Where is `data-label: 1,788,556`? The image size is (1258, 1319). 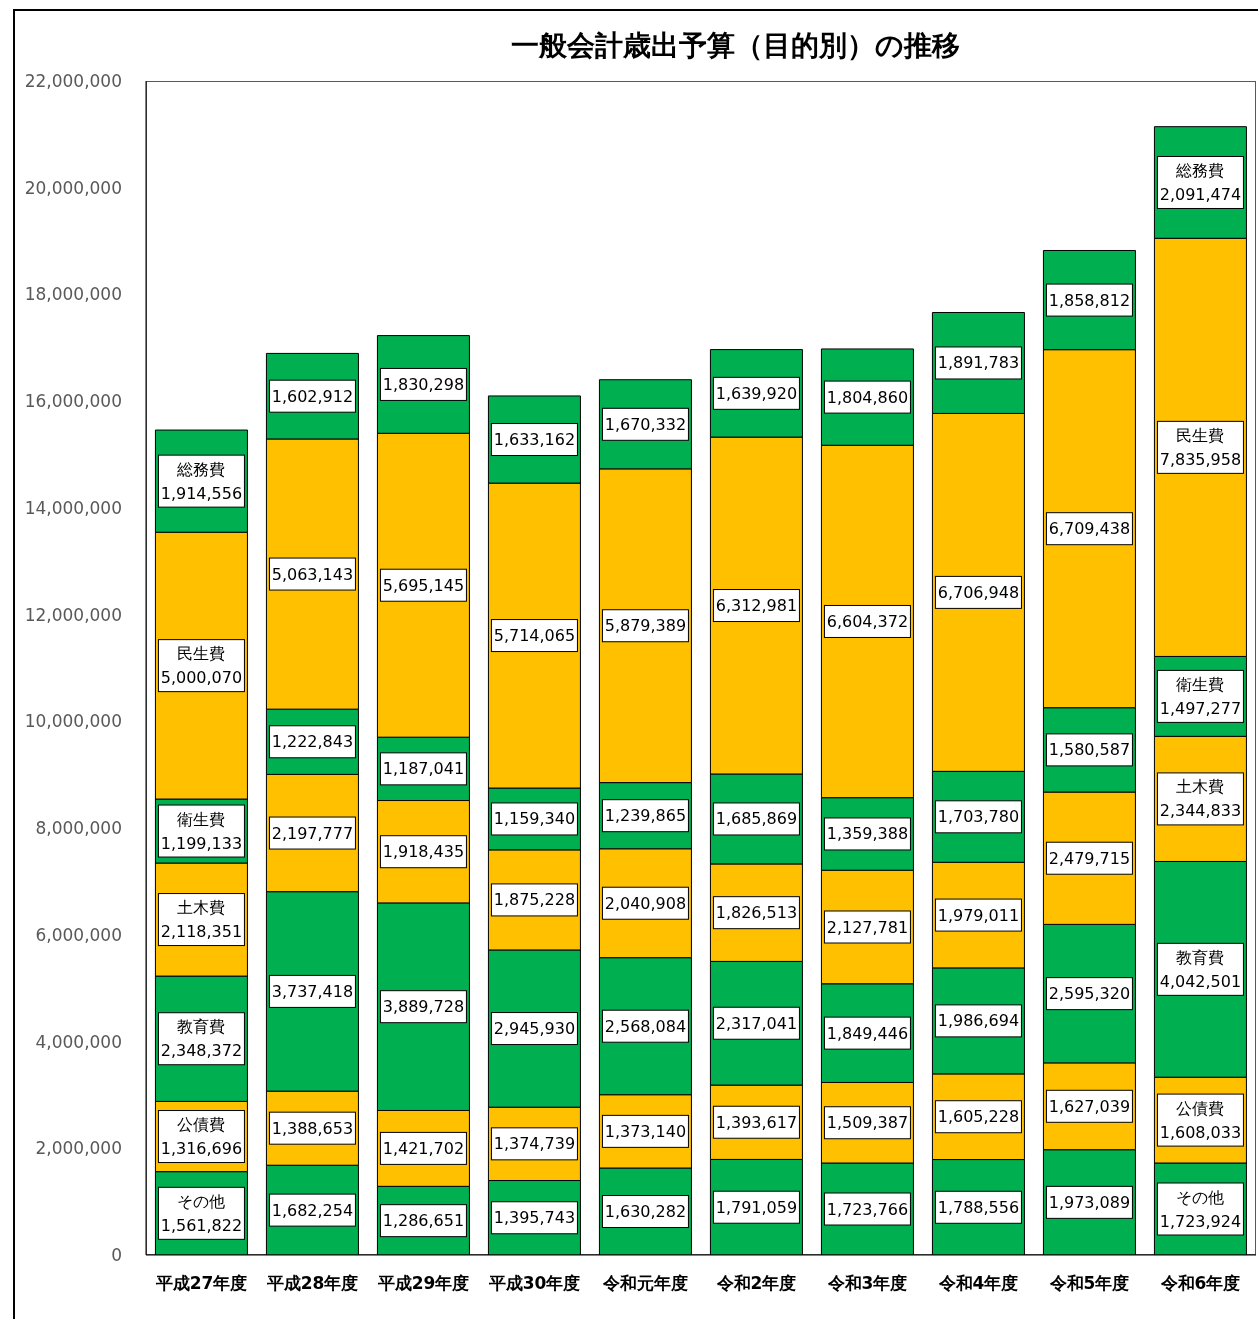
data-label: 1,788,556 is located at coordinates (978, 1207).